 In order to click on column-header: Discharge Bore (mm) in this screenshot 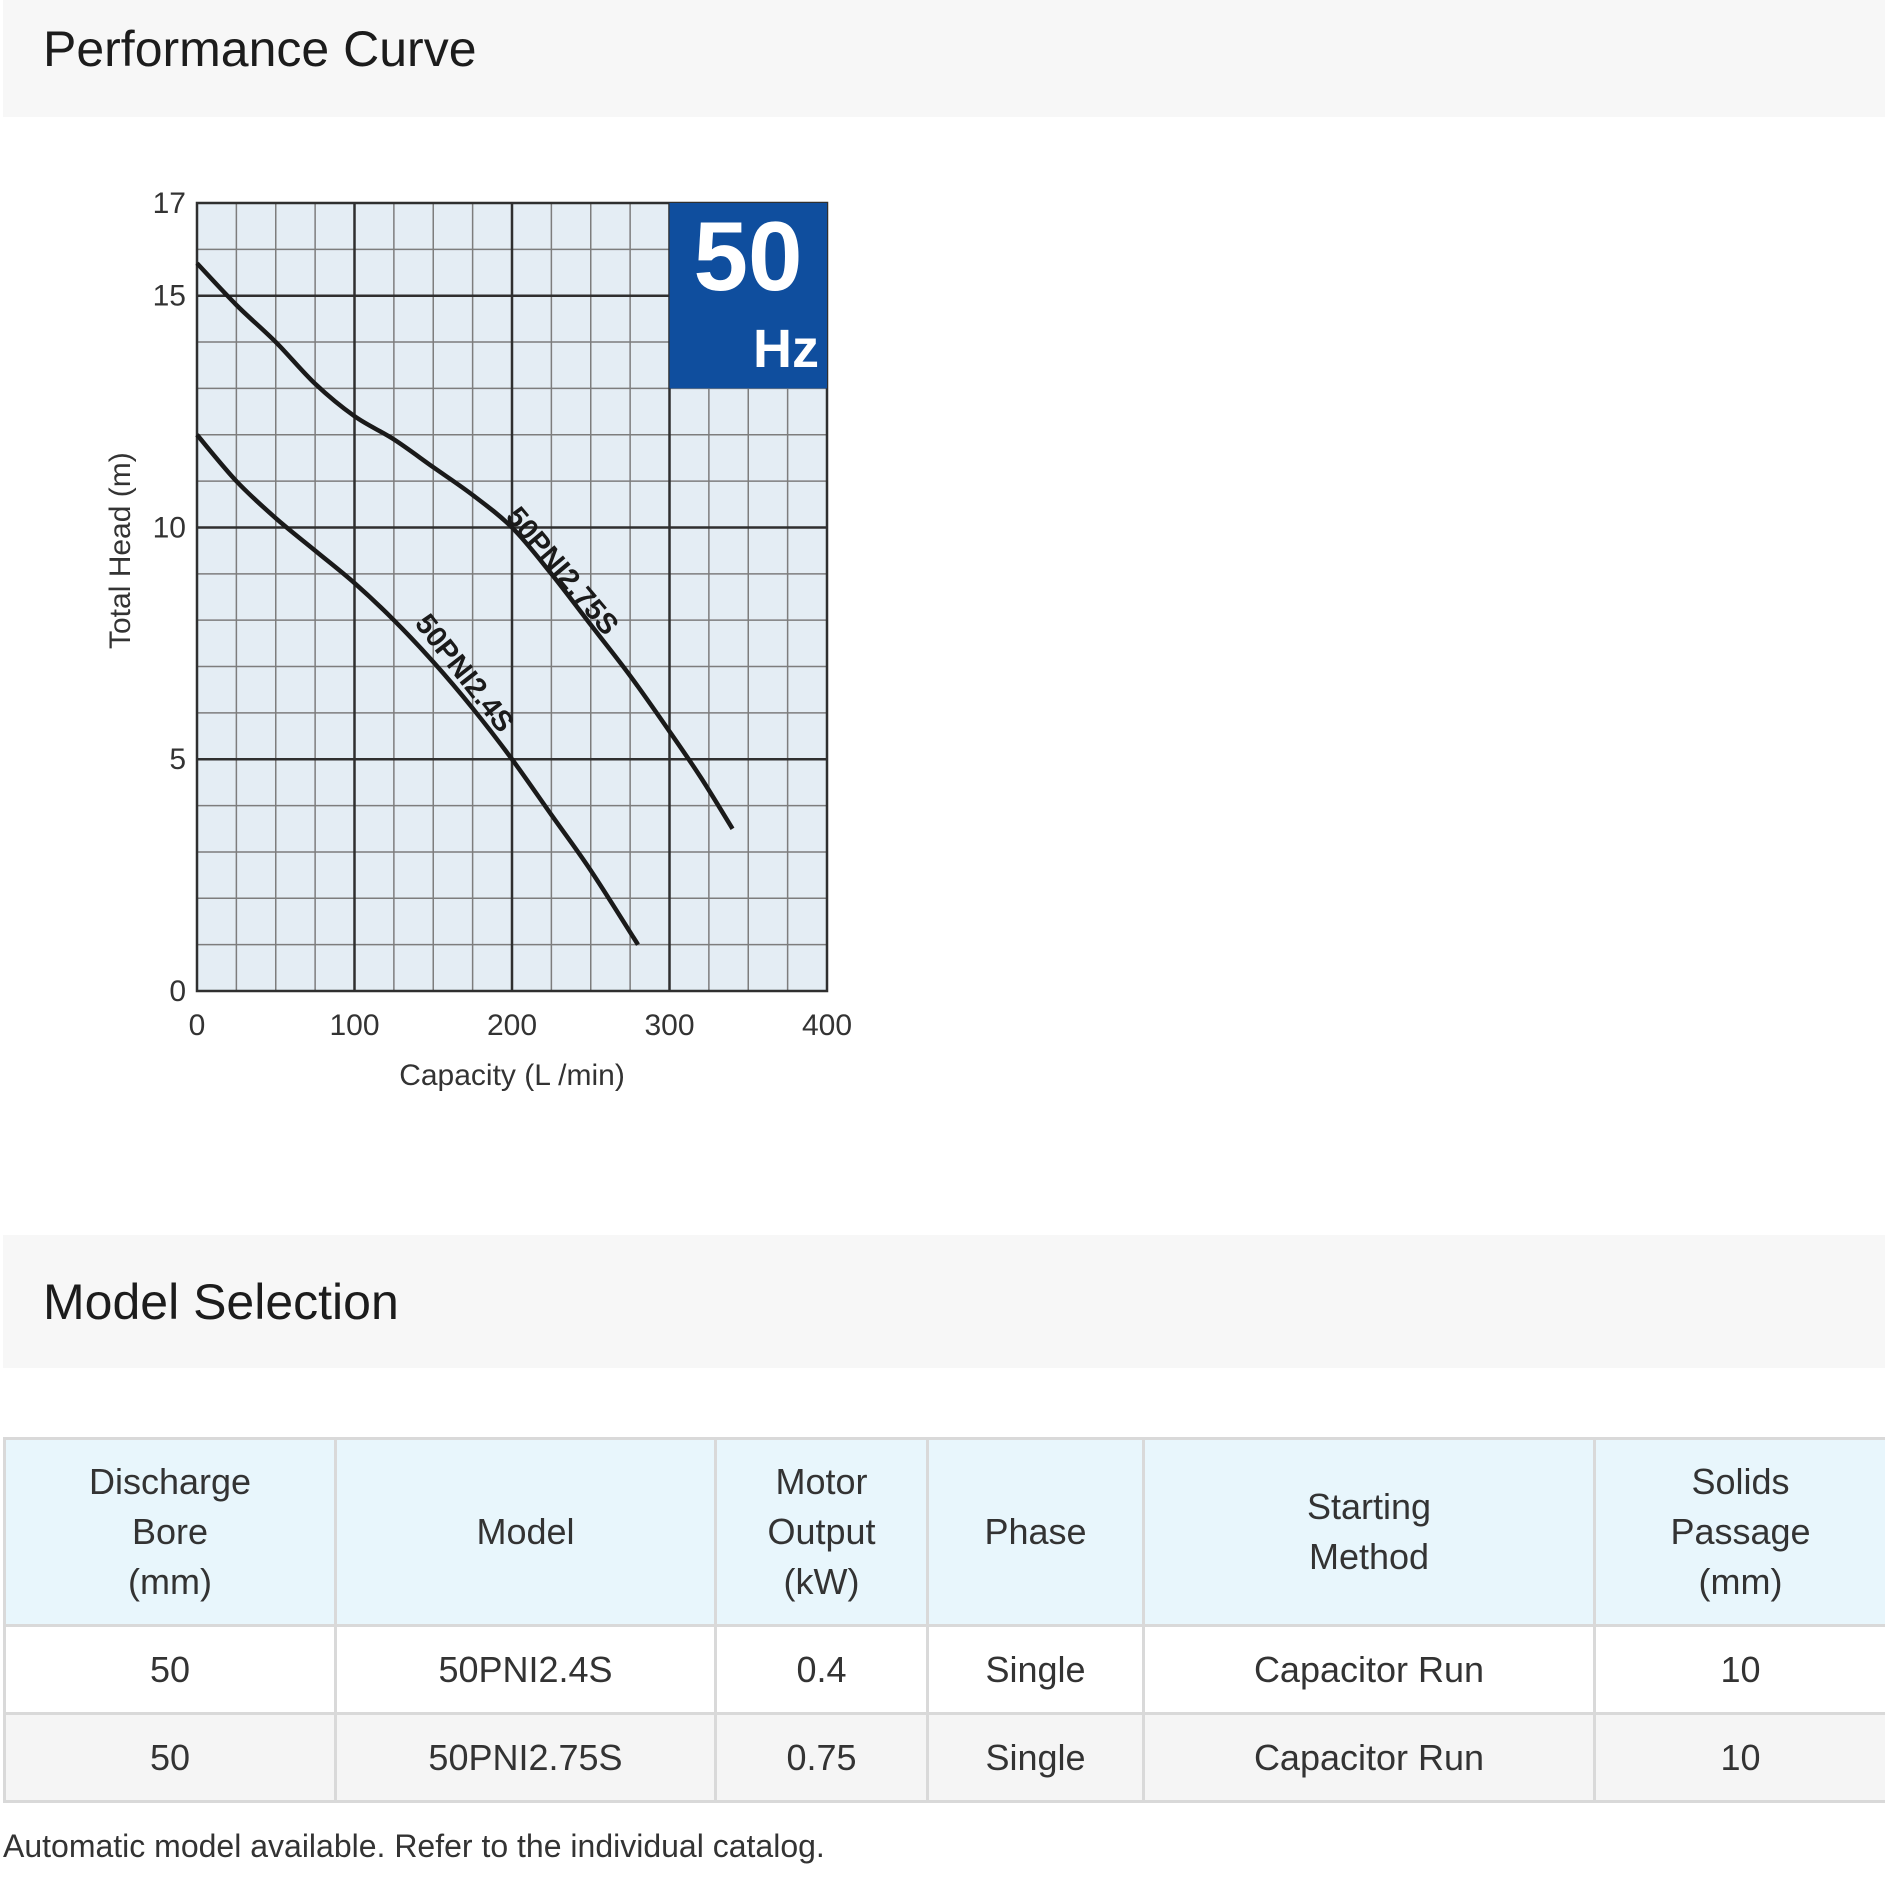, I will do `click(170, 1532)`.